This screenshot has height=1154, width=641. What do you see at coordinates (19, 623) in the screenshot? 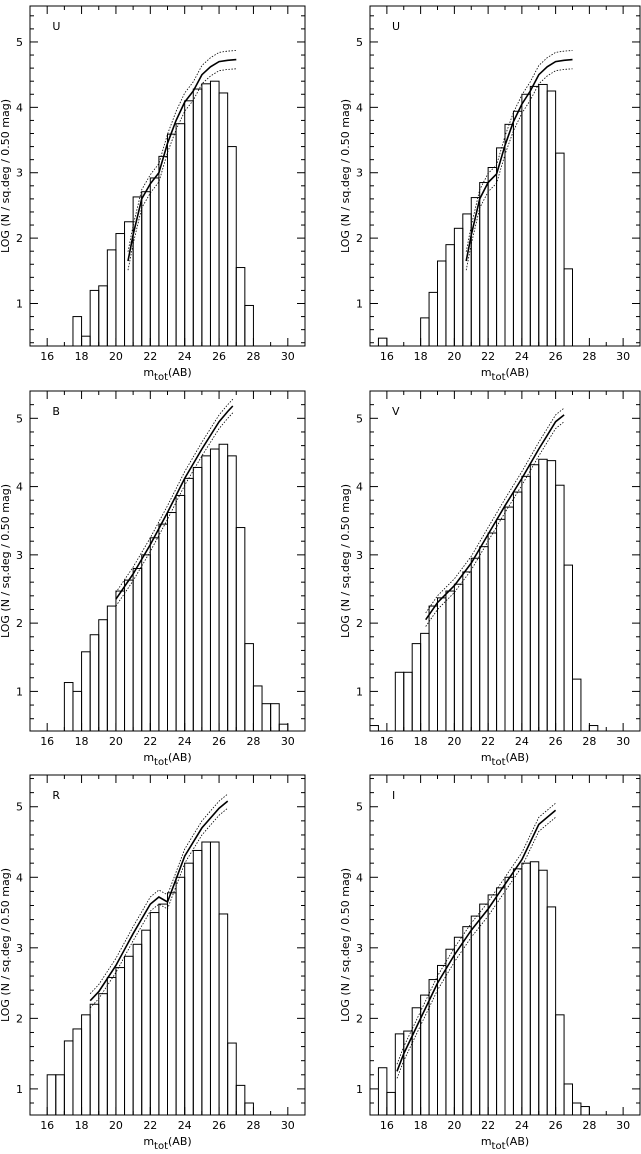
I see `y-tick-label: 2` at bounding box center [19, 623].